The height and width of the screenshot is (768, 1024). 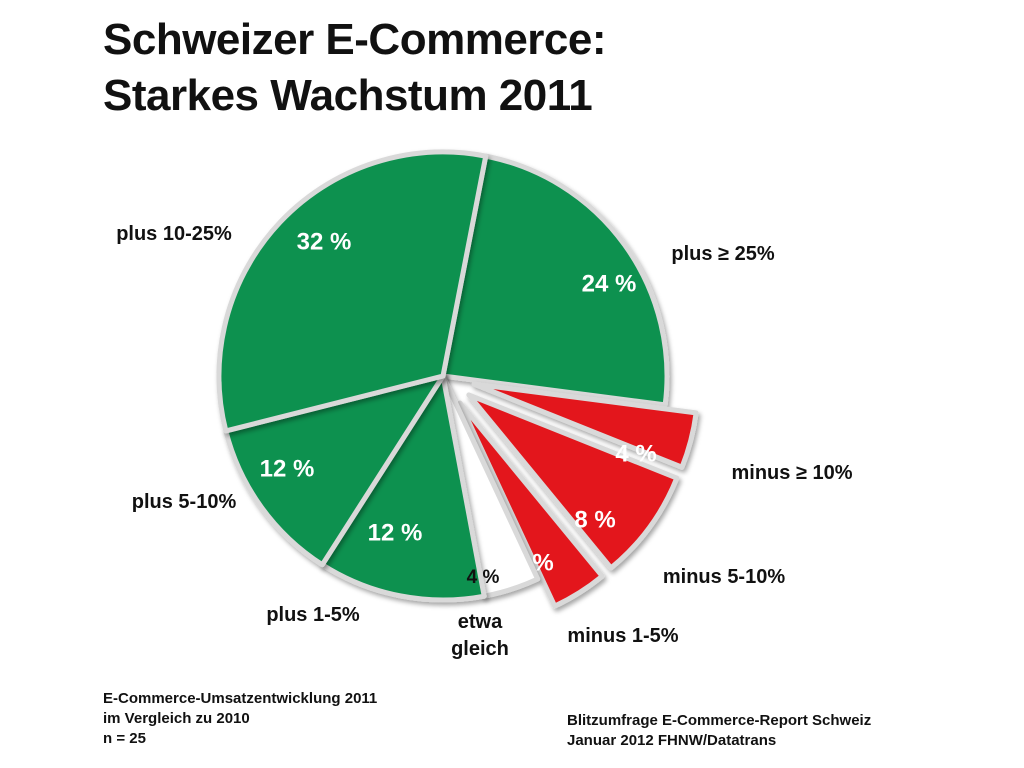 I want to click on pie-category-label-3: minus 5-10%, so click(x=724, y=577).